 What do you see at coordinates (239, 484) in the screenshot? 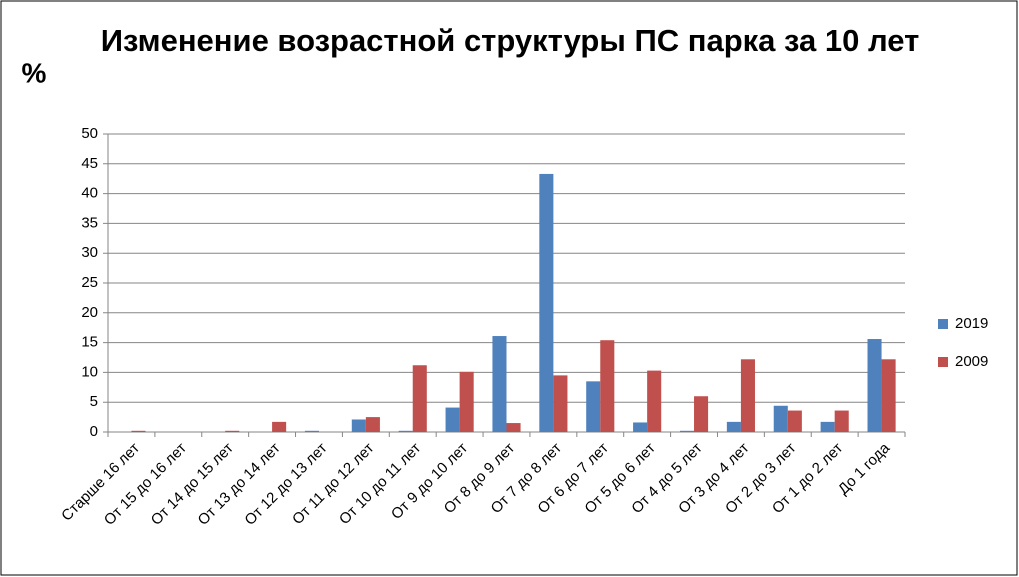
I see `x-tick-label: От 13 до 14 лет` at bounding box center [239, 484].